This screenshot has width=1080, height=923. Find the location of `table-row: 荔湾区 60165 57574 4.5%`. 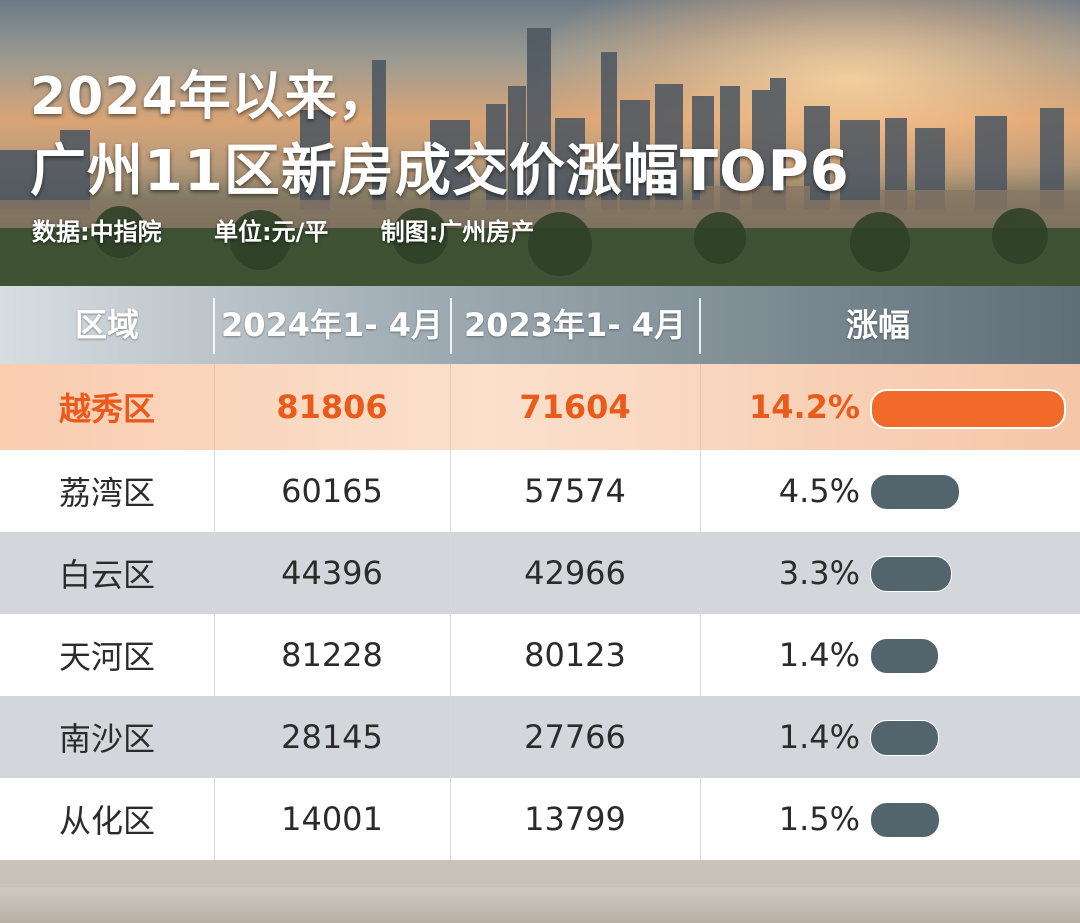

table-row: 荔湾区 60165 57574 4.5% is located at coordinates (540, 491).